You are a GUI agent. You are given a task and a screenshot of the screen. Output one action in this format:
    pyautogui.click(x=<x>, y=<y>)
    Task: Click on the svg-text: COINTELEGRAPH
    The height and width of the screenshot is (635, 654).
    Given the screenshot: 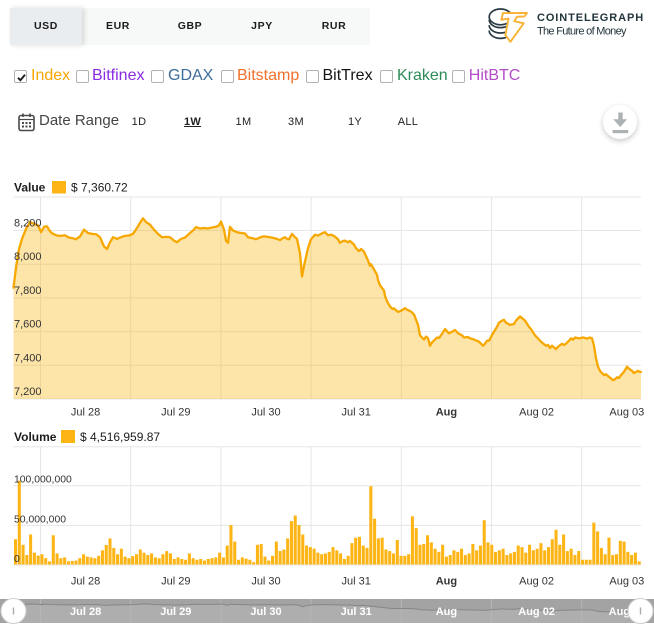 What is the action you would take?
    pyautogui.click(x=590, y=18)
    